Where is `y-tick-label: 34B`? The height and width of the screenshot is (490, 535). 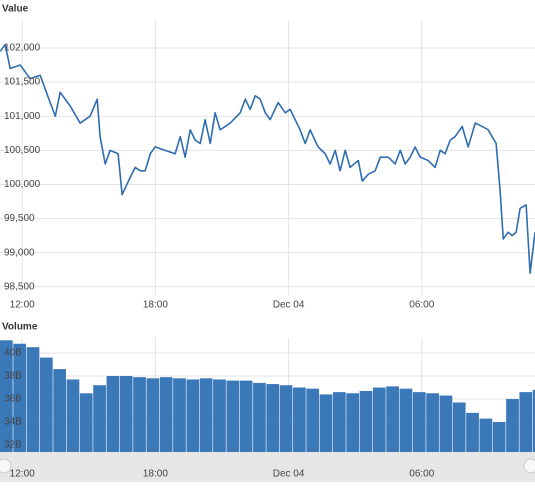 y-tick-label: 34B is located at coordinates (13, 422).